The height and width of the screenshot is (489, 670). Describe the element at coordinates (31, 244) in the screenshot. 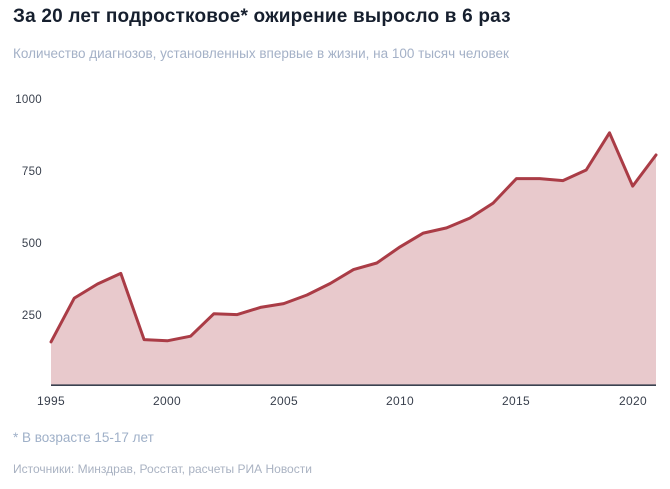

I see `y-axis-tick-label: 500` at that location.